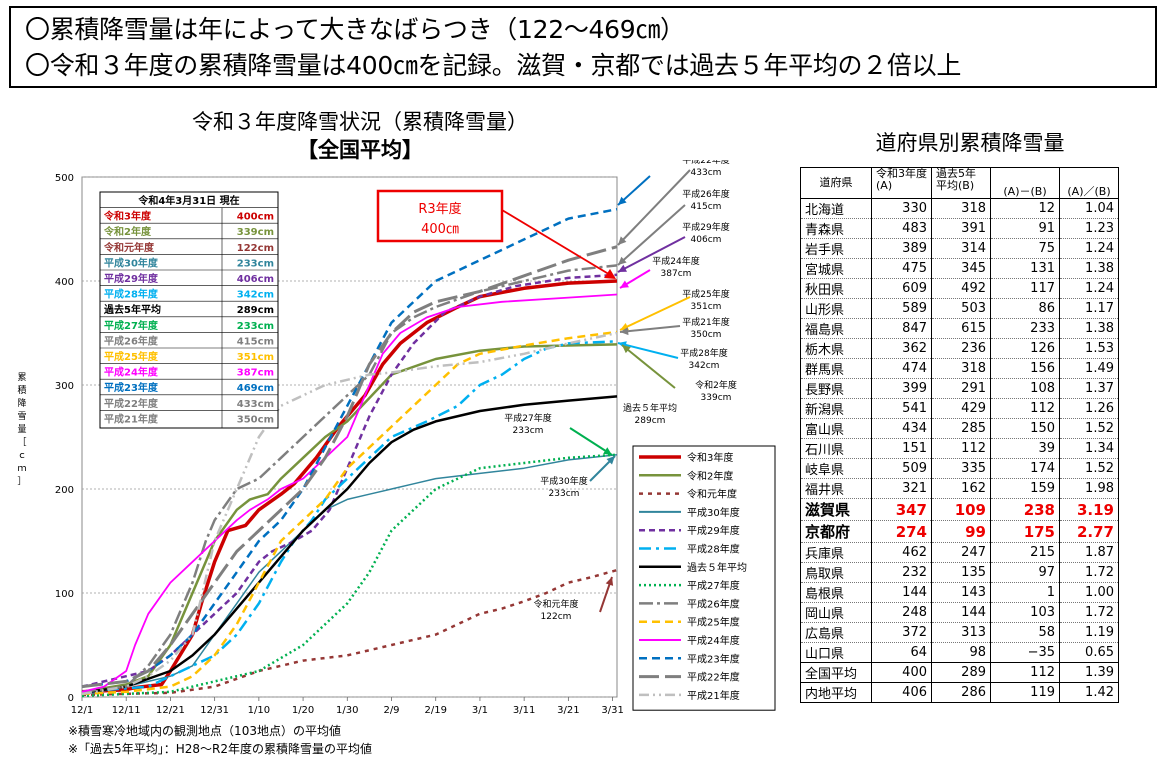  I want to click on cell-value: 347, so click(901, 509).